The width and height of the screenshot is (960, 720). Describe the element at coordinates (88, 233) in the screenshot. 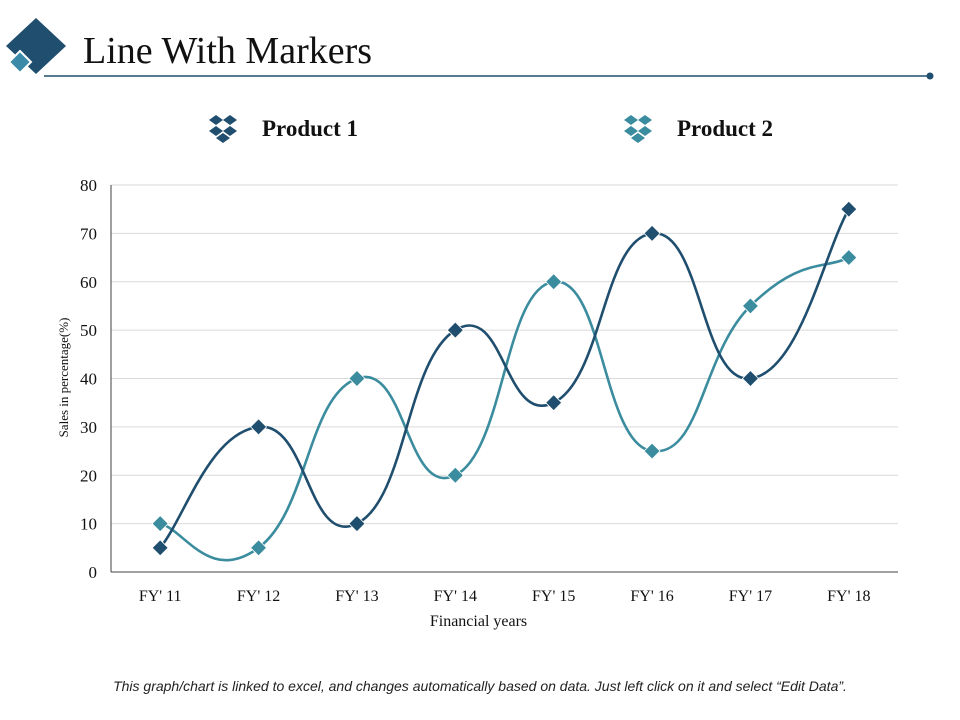

I see `y-tick-label: 70` at that location.